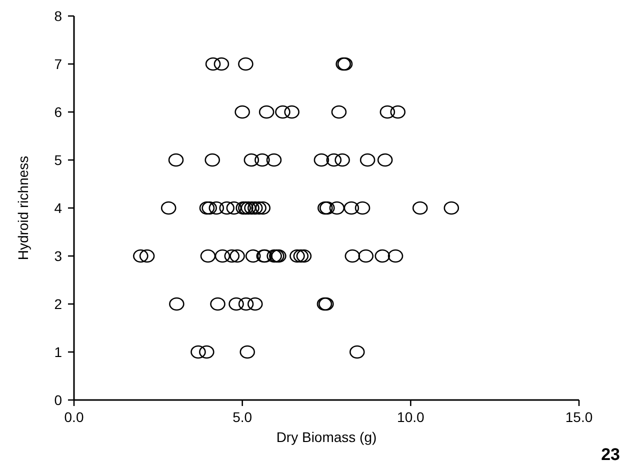 This screenshot has width=634, height=470. What do you see at coordinates (610, 454) in the screenshot?
I see `text: 23` at bounding box center [610, 454].